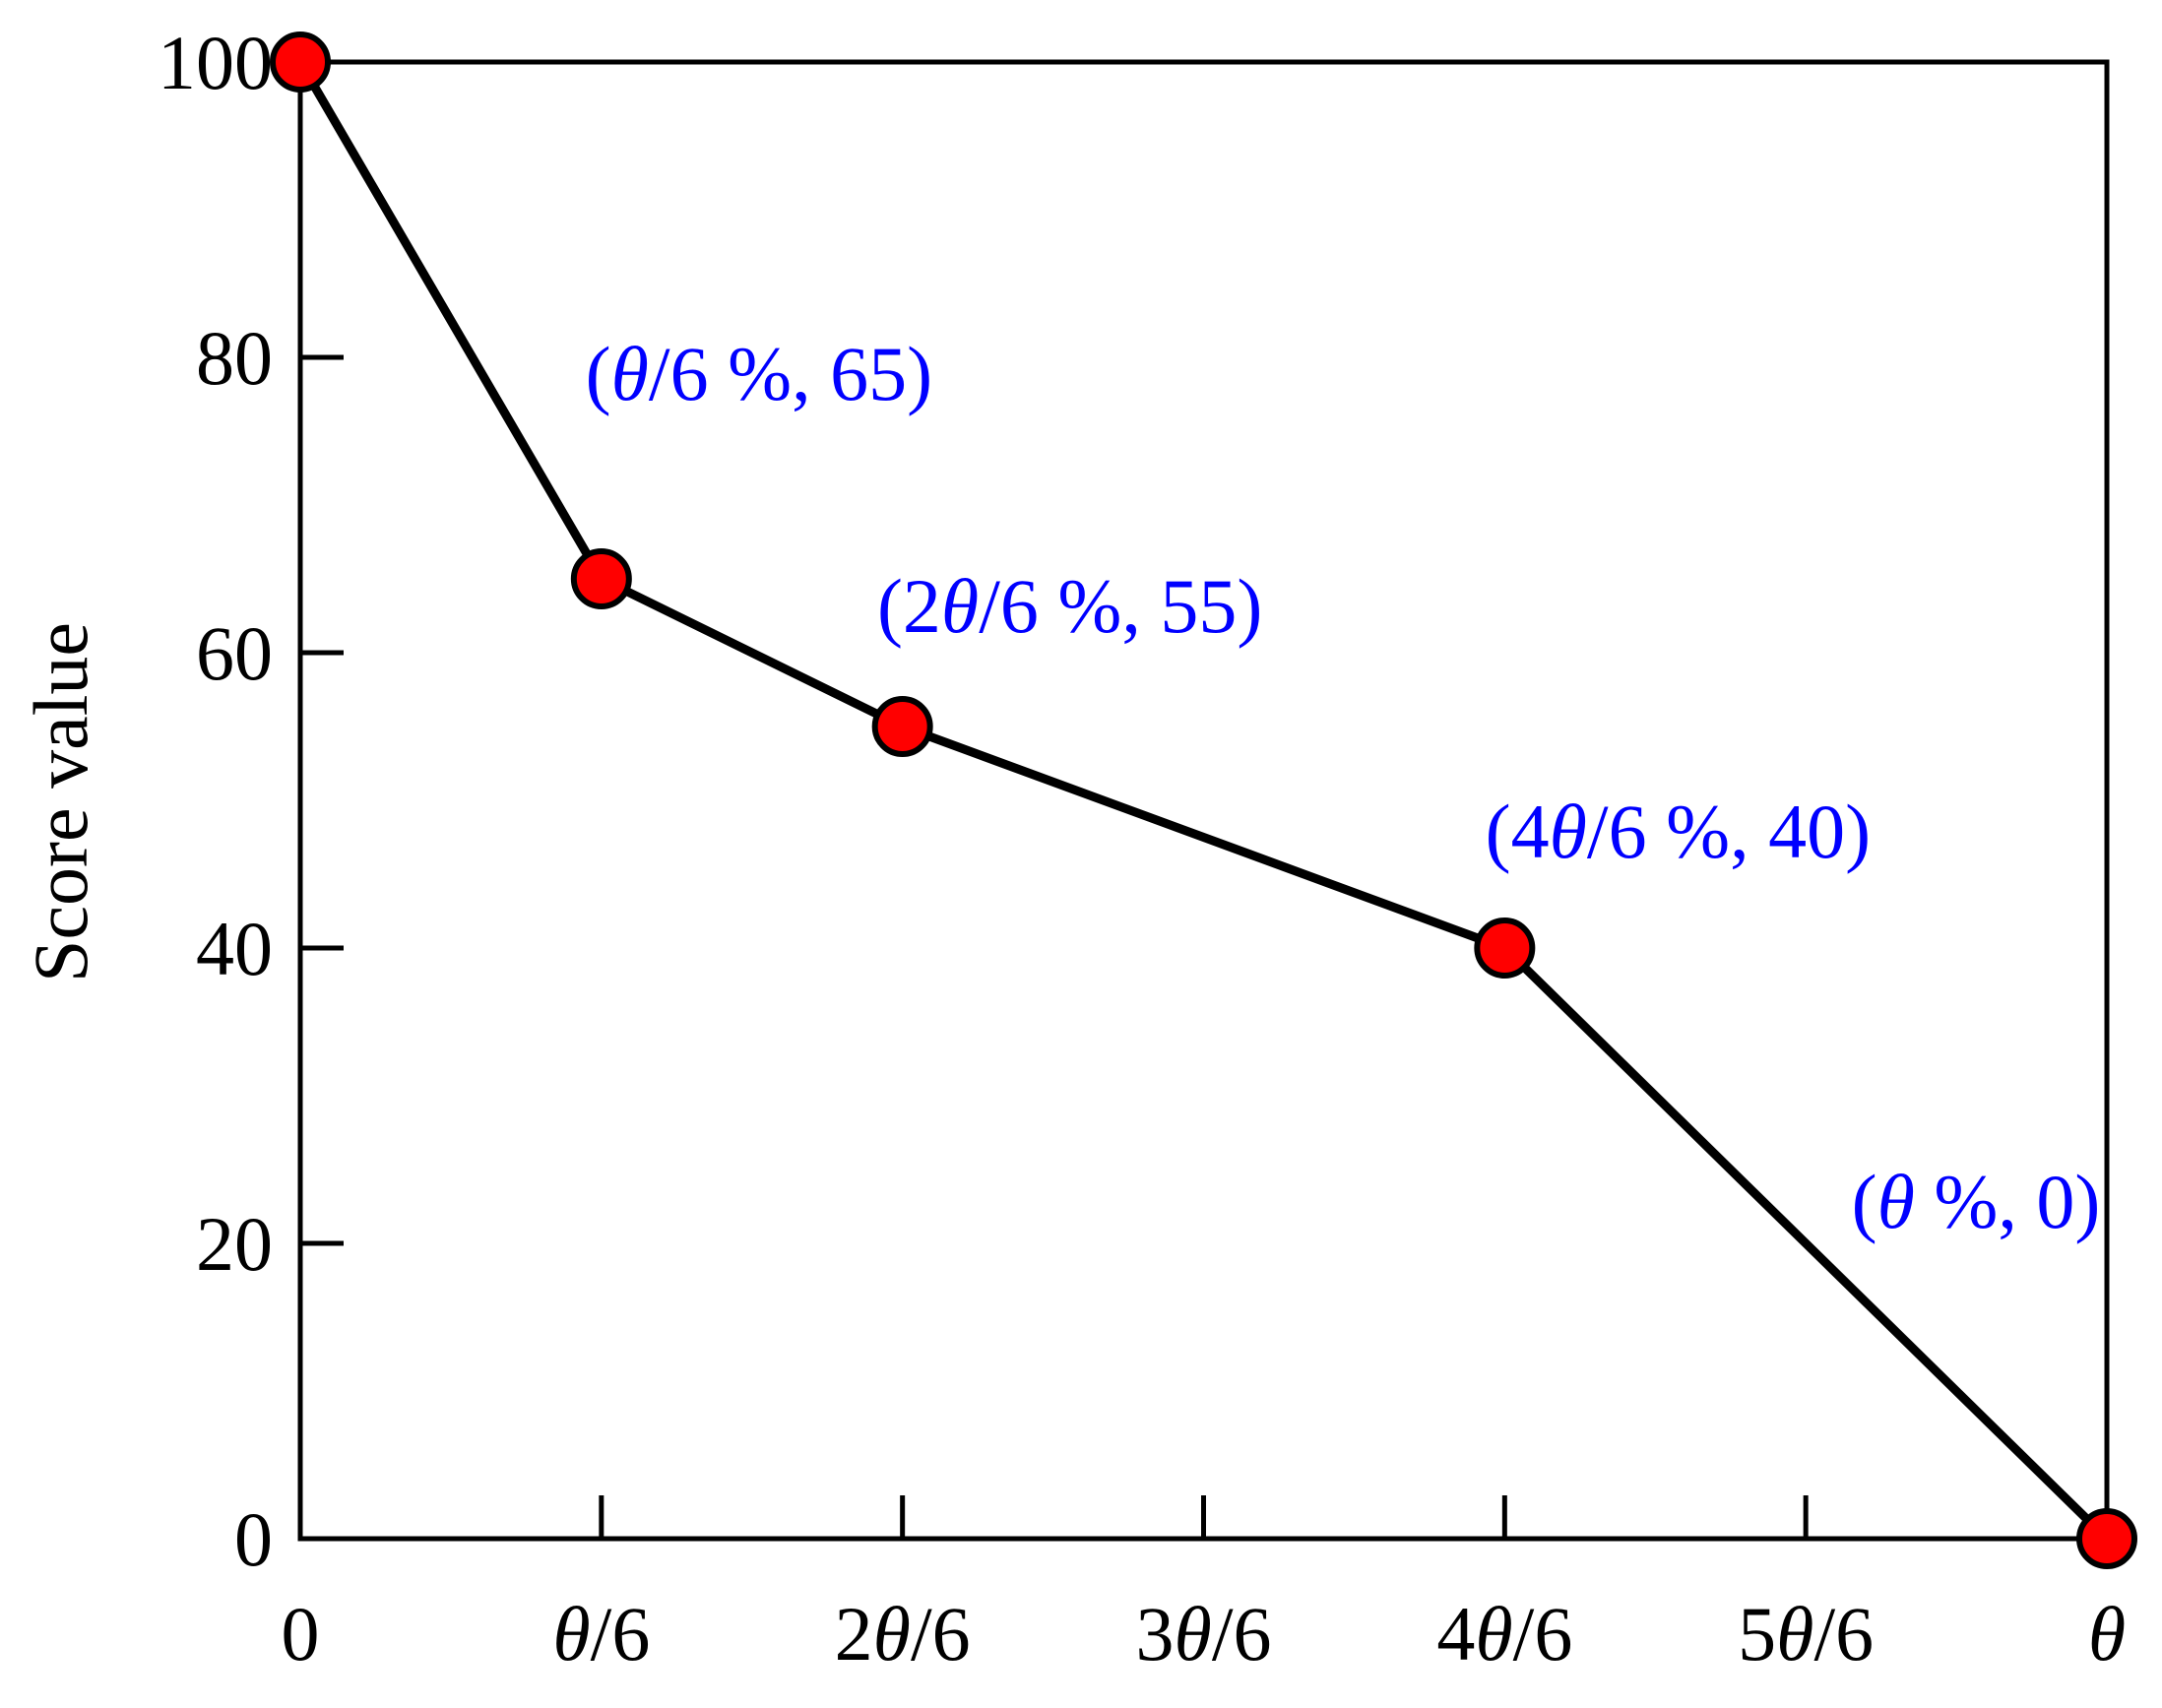  I want to click on y-tick-label: 0, so click(253, 1539).